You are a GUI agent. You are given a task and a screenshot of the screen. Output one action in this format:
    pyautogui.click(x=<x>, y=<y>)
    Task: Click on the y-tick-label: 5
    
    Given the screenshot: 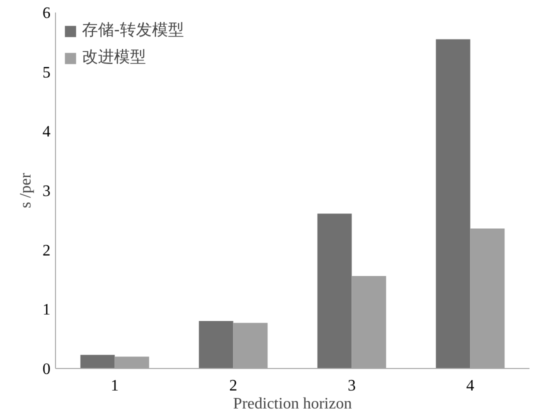 What is the action you would take?
    pyautogui.click(x=46, y=73)
    